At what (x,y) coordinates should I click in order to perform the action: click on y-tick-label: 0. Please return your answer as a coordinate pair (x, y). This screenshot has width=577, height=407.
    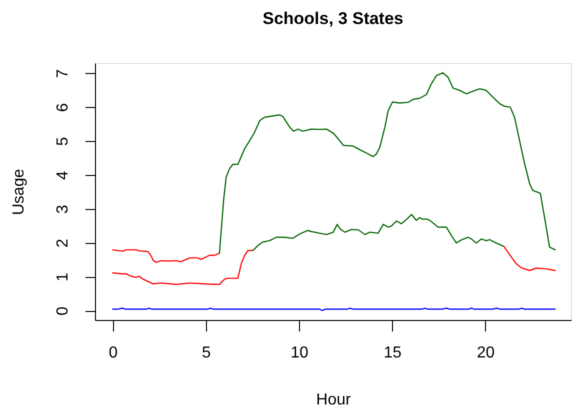
    Looking at the image, I should click on (63, 311).